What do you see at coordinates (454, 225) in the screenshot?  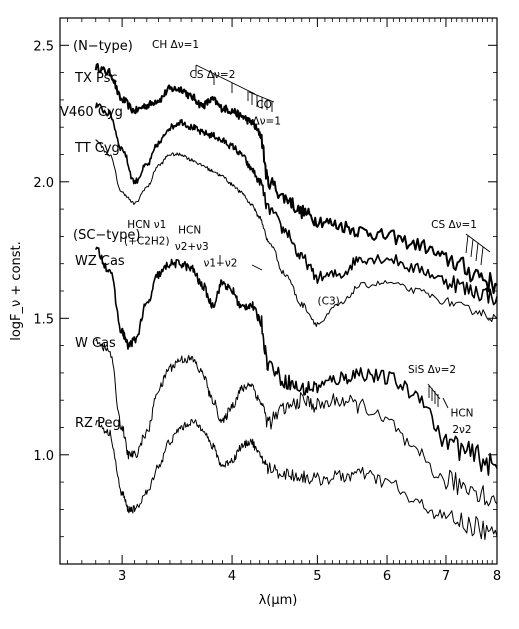 I see `feature-annotation: CS Δν=1` at bounding box center [454, 225].